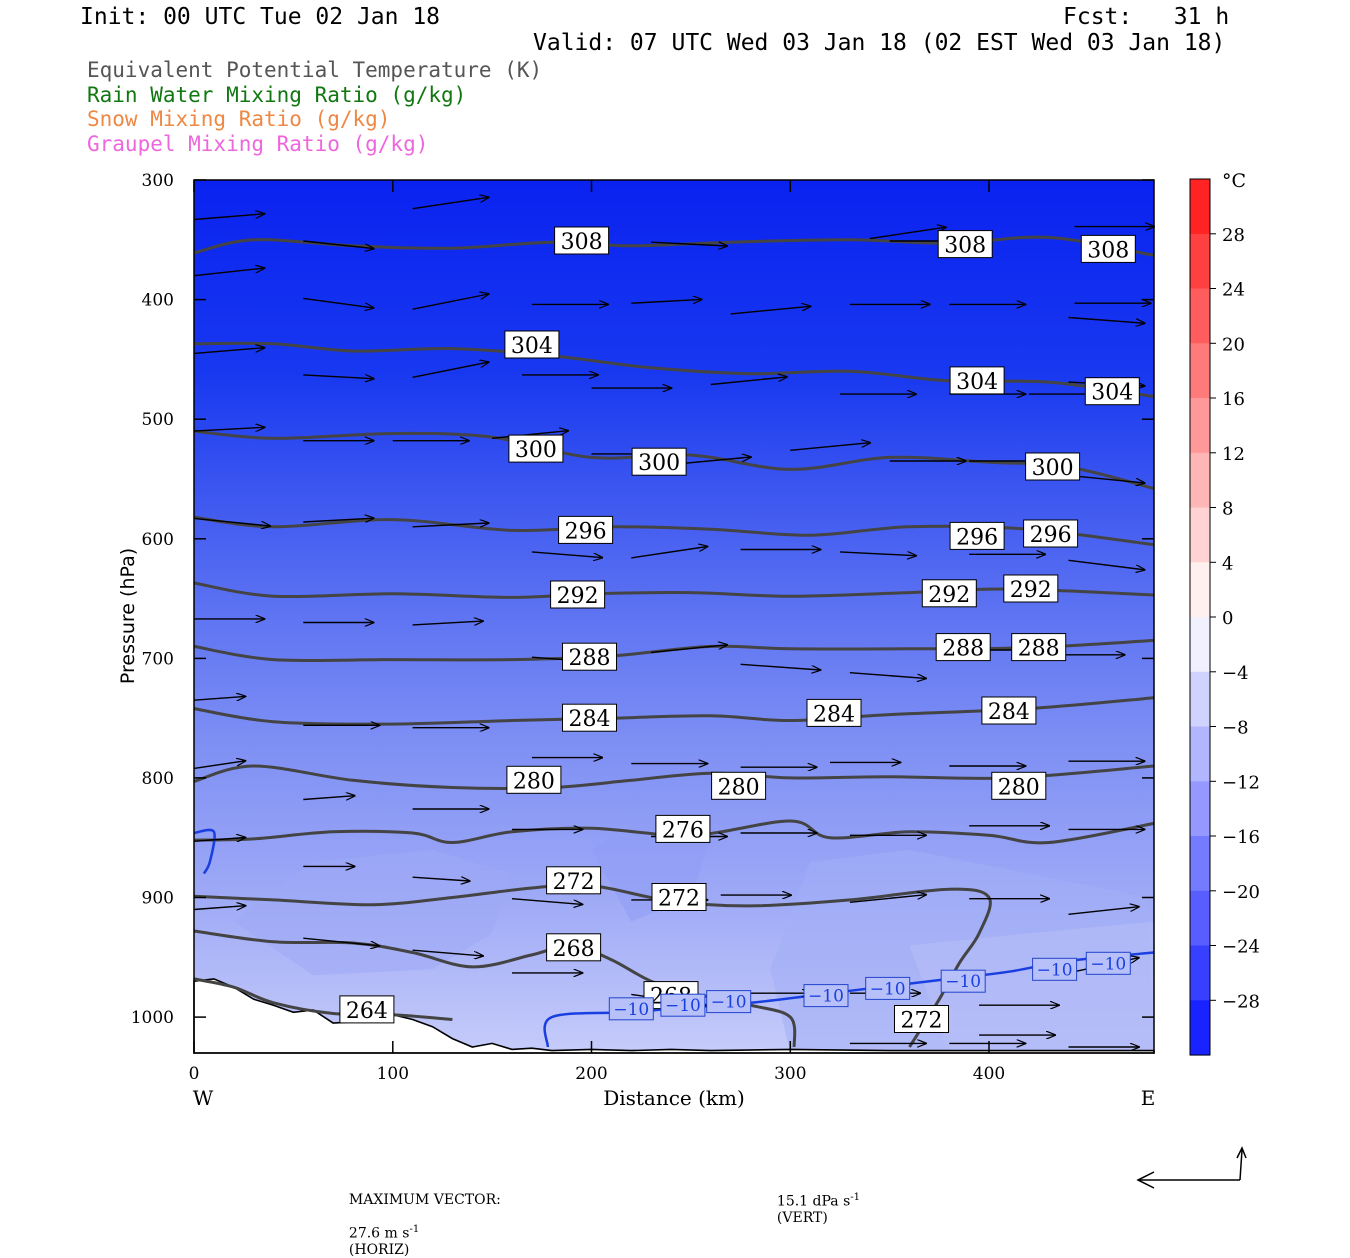 The image size is (1350, 1258). Describe the element at coordinates (1227, 563) in the screenshot. I see `colorbar-label: 4` at that location.